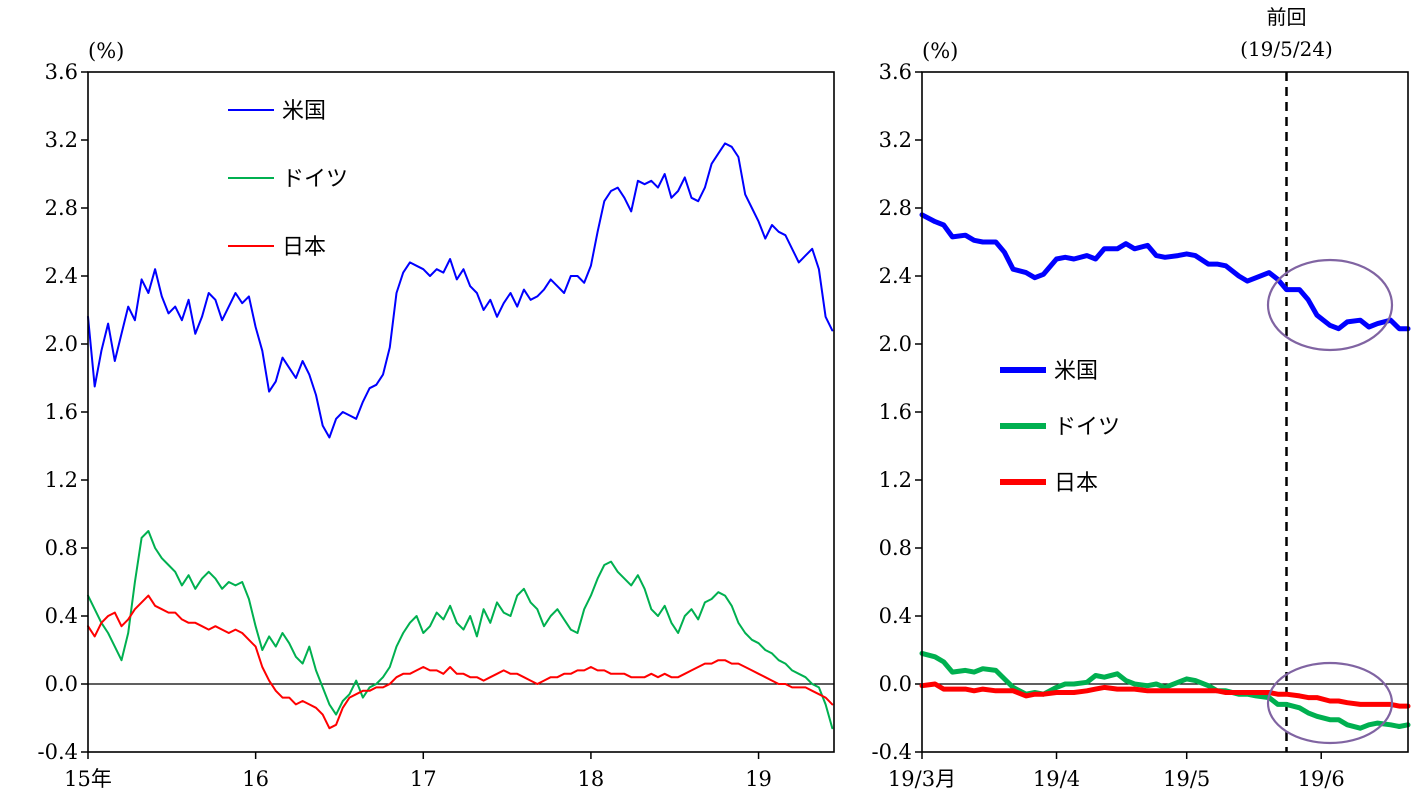  I want to click on x-tick-label: 19, so click(758, 779).